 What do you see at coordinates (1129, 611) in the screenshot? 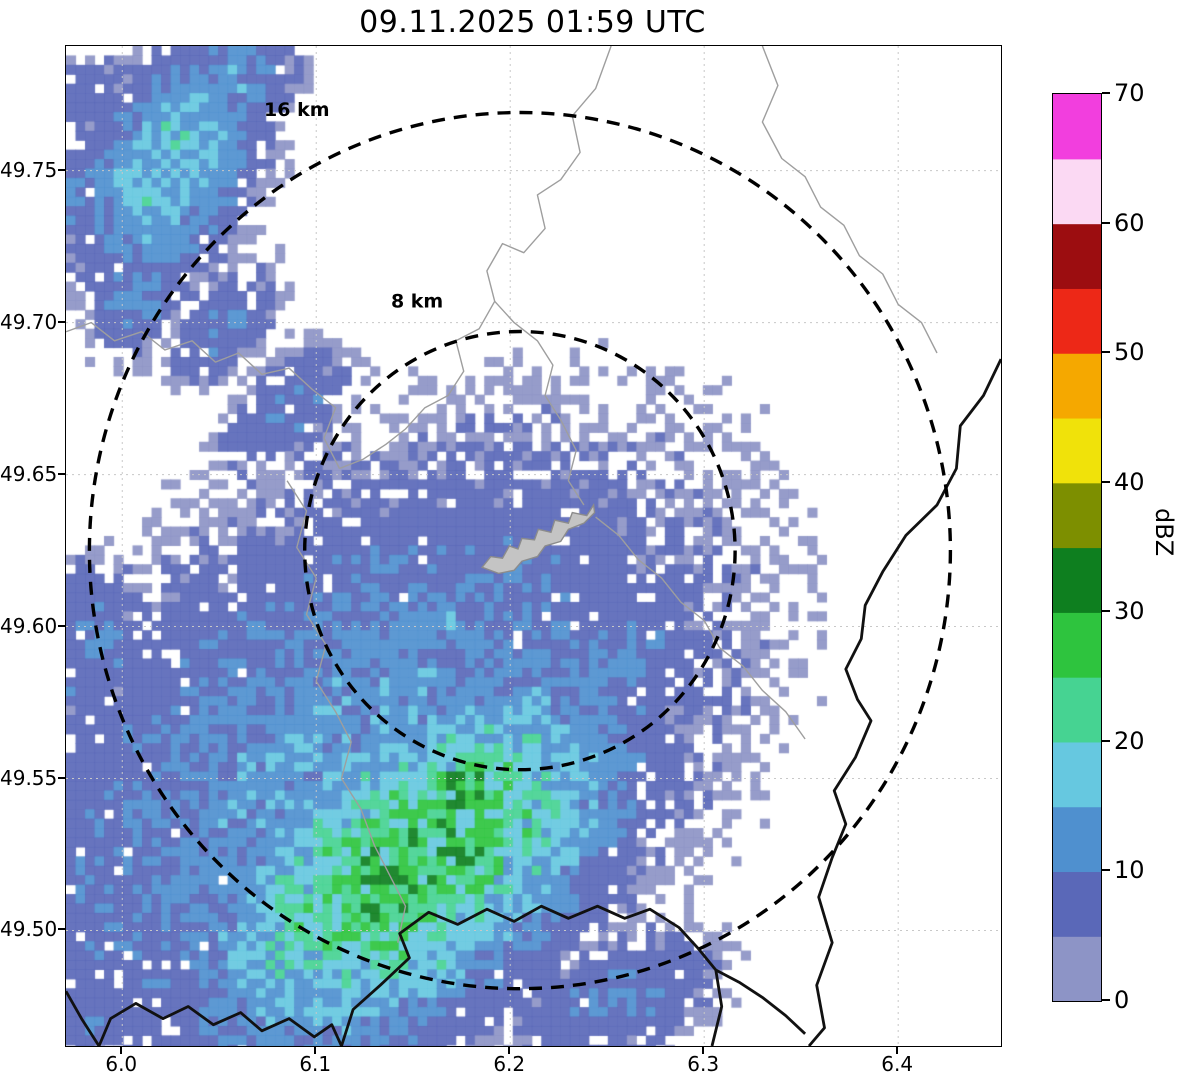
I see `colorbar-tick-label: 30` at bounding box center [1129, 611].